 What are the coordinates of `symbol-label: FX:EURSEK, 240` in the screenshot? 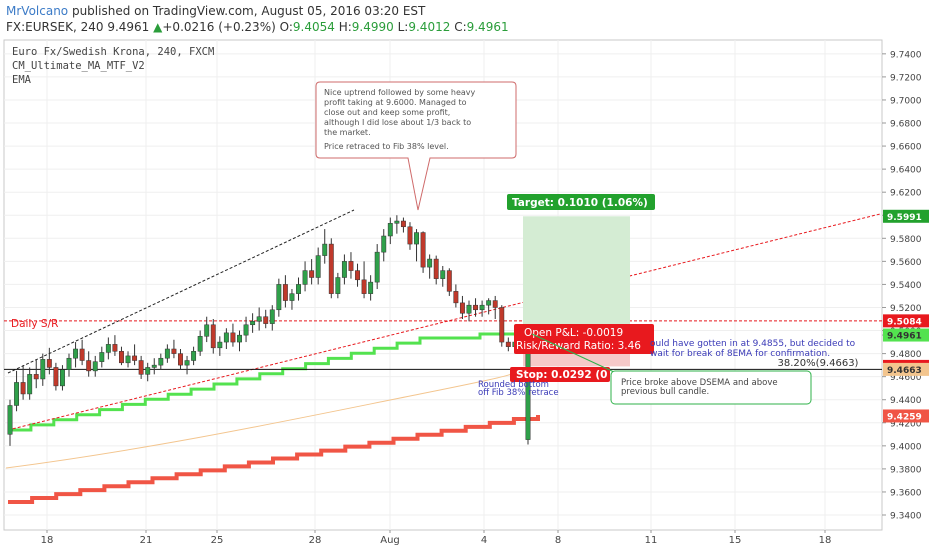 It's located at (55, 27).